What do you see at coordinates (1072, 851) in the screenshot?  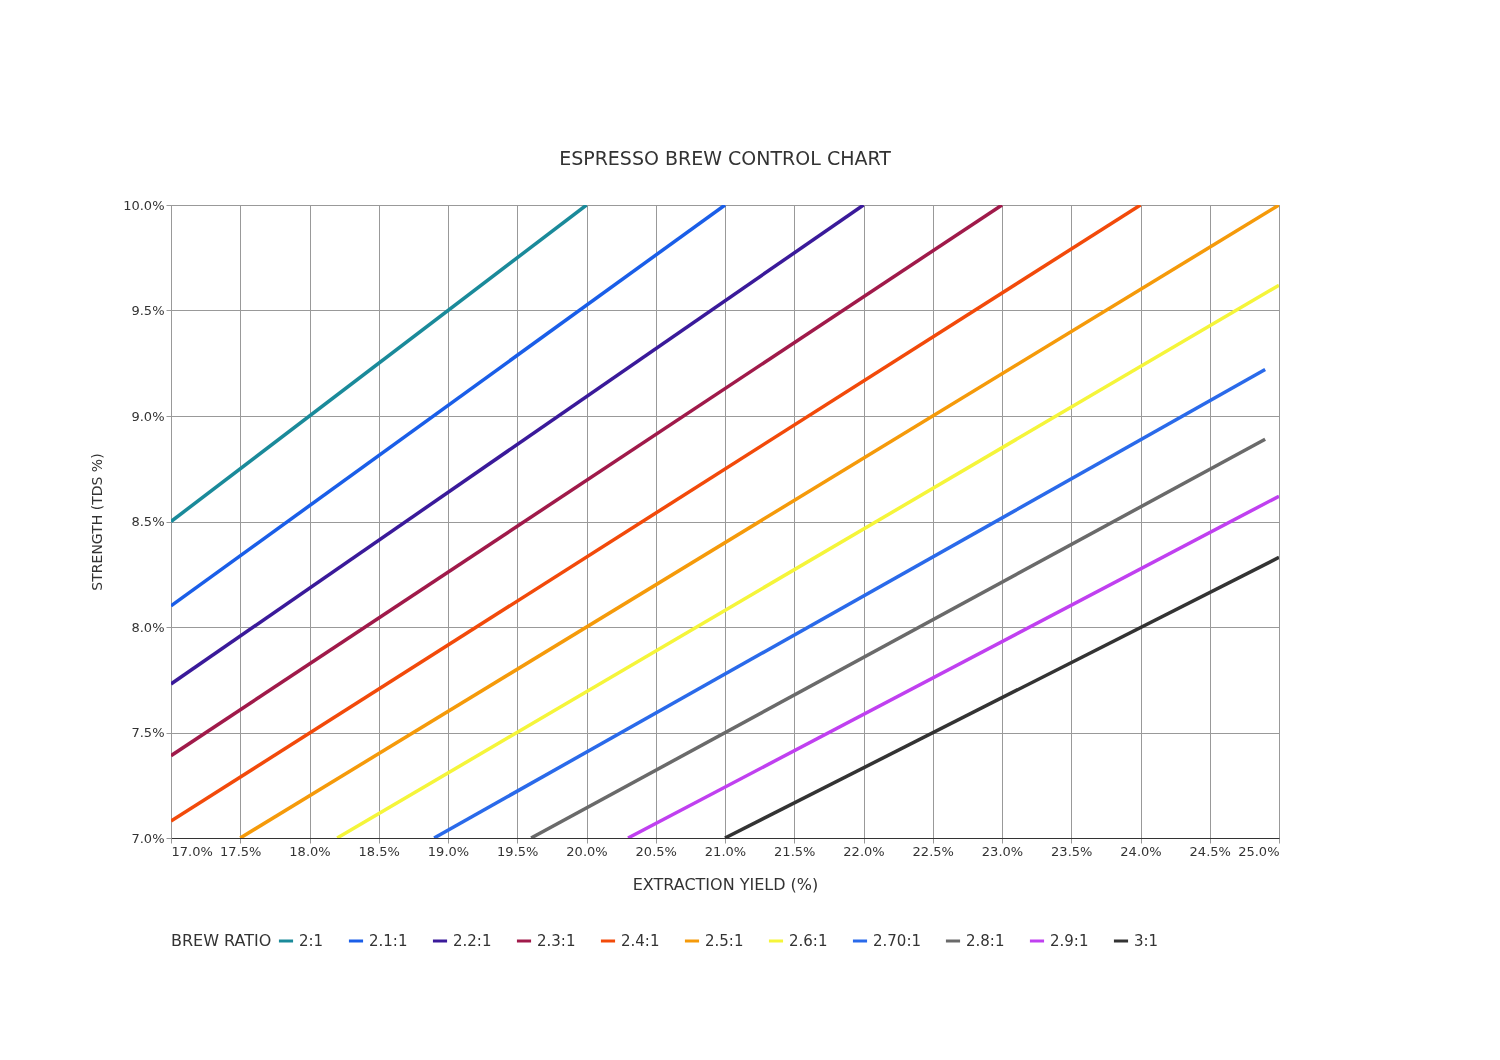 I see `x-tick-label: 23.5%` at bounding box center [1072, 851].